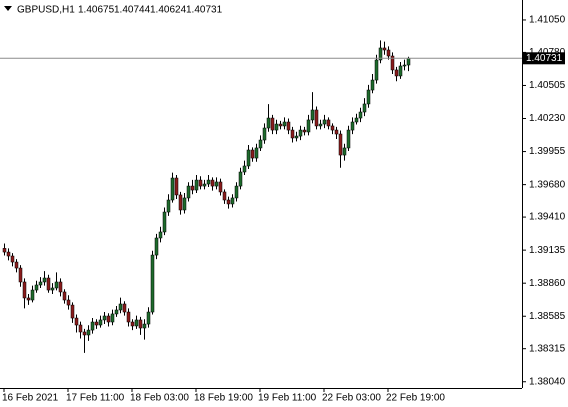 This screenshot has height=407, width=568. Describe the element at coordinates (168, 10) in the screenshot. I see `header-low: 1.40624` at that location.